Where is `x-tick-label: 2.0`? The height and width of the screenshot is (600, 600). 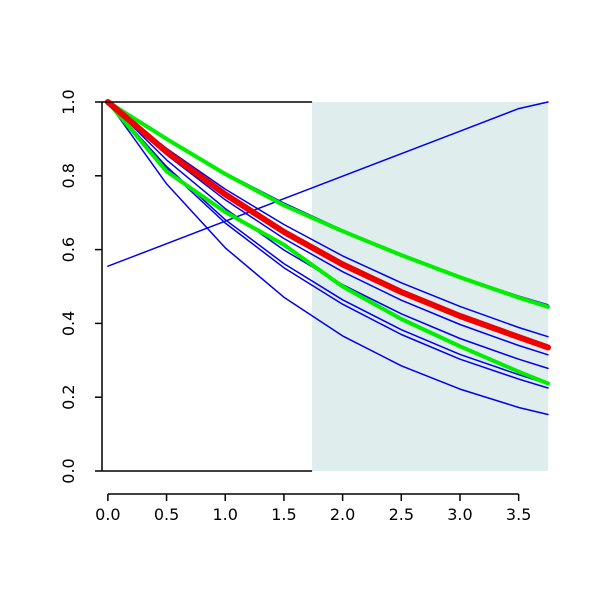 x-tick-label: 2.0 is located at coordinates (342, 514).